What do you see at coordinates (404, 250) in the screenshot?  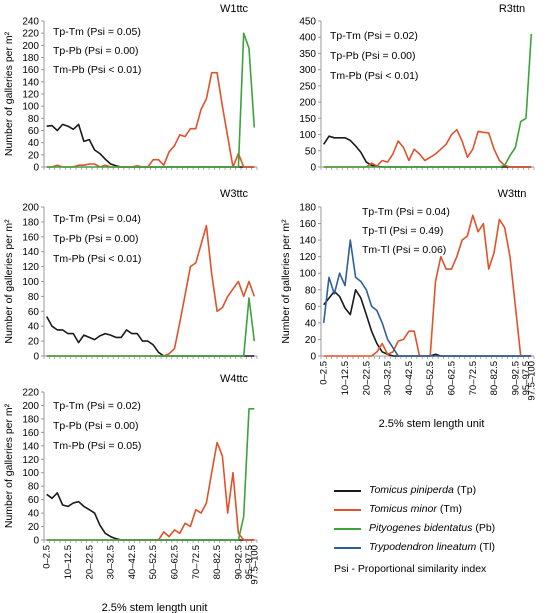 I see `psi-annotation: Tm-Tl (Psi = 0.06)` at bounding box center [404, 250].